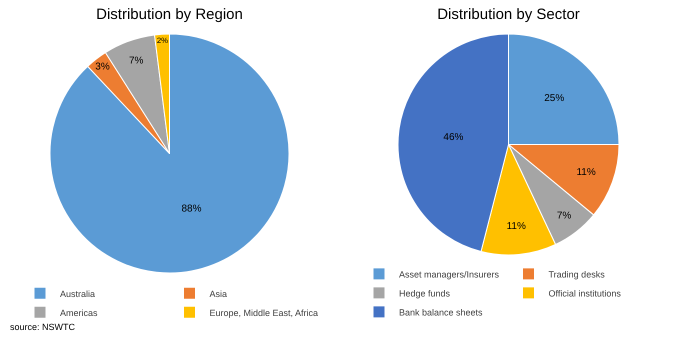 This screenshot has height=338, width=678. I want to click on data-label: 2%, so click(162, 41).